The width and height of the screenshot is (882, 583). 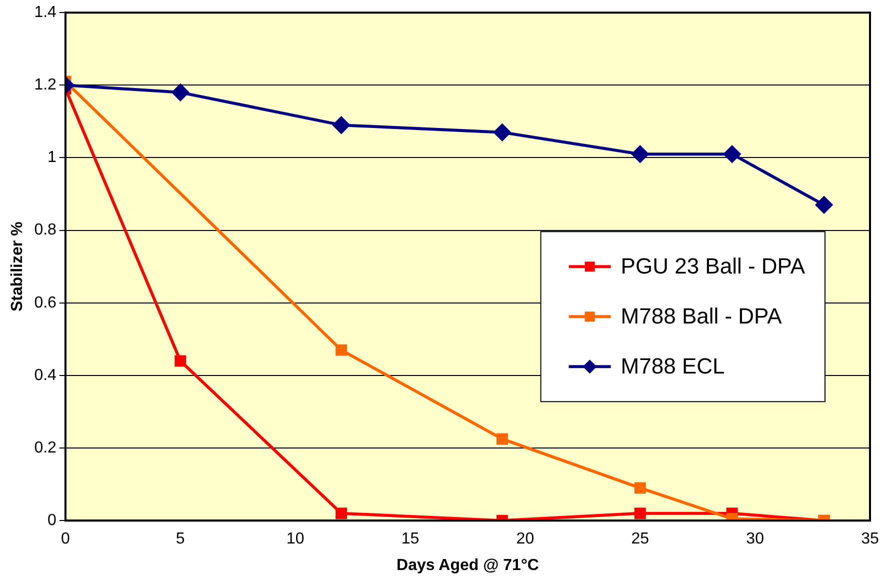 What do you see at coordinates (52, 157) in the screenshot?
I see `y-tick-label: 1` at bounding box center [52, 157].